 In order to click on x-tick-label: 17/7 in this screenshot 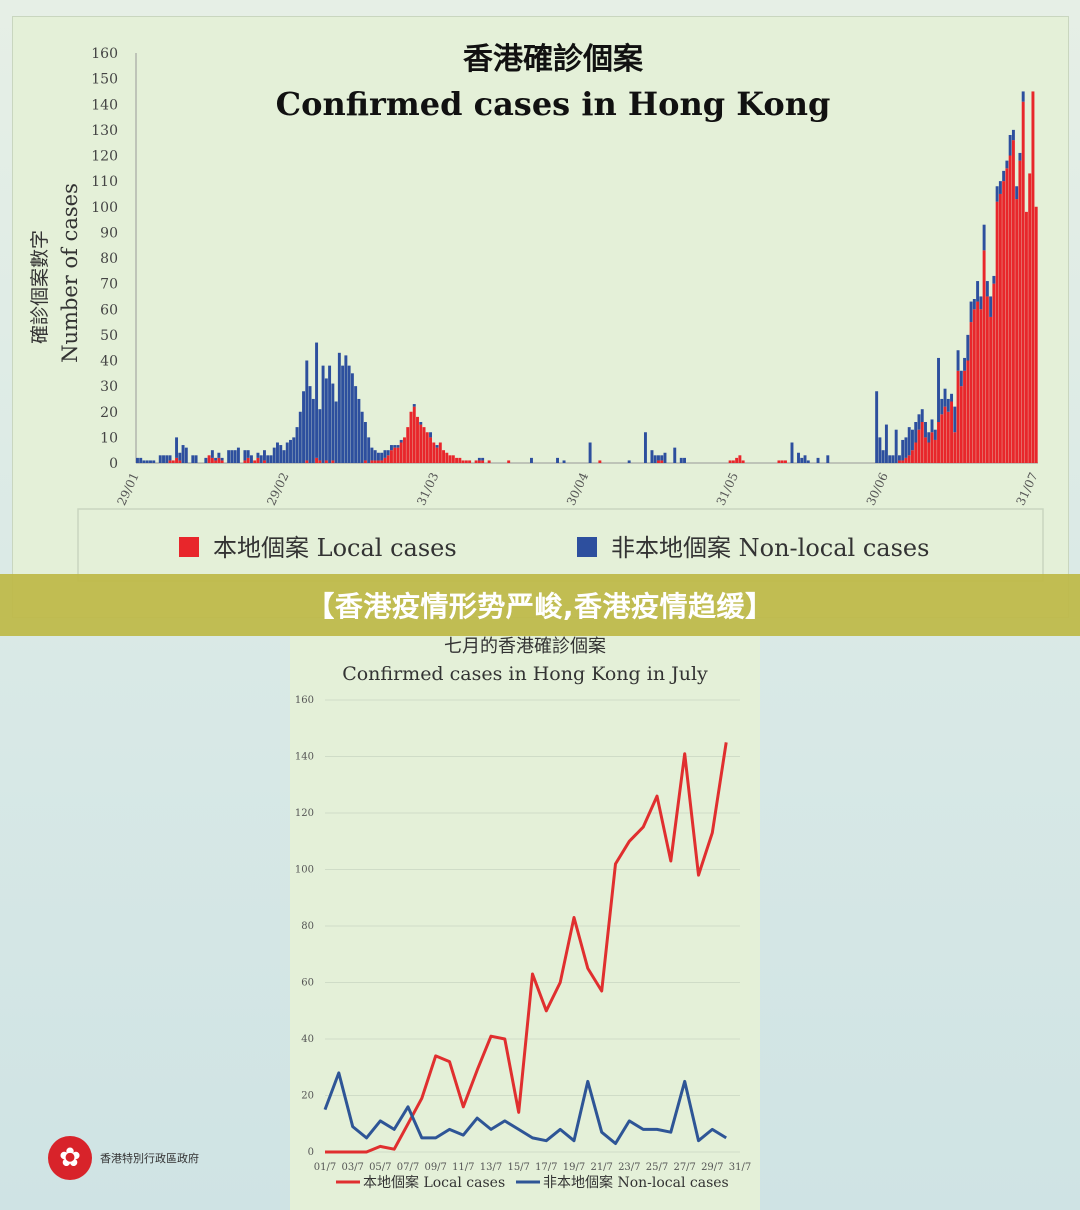, I will do `click(546, 1167)`.